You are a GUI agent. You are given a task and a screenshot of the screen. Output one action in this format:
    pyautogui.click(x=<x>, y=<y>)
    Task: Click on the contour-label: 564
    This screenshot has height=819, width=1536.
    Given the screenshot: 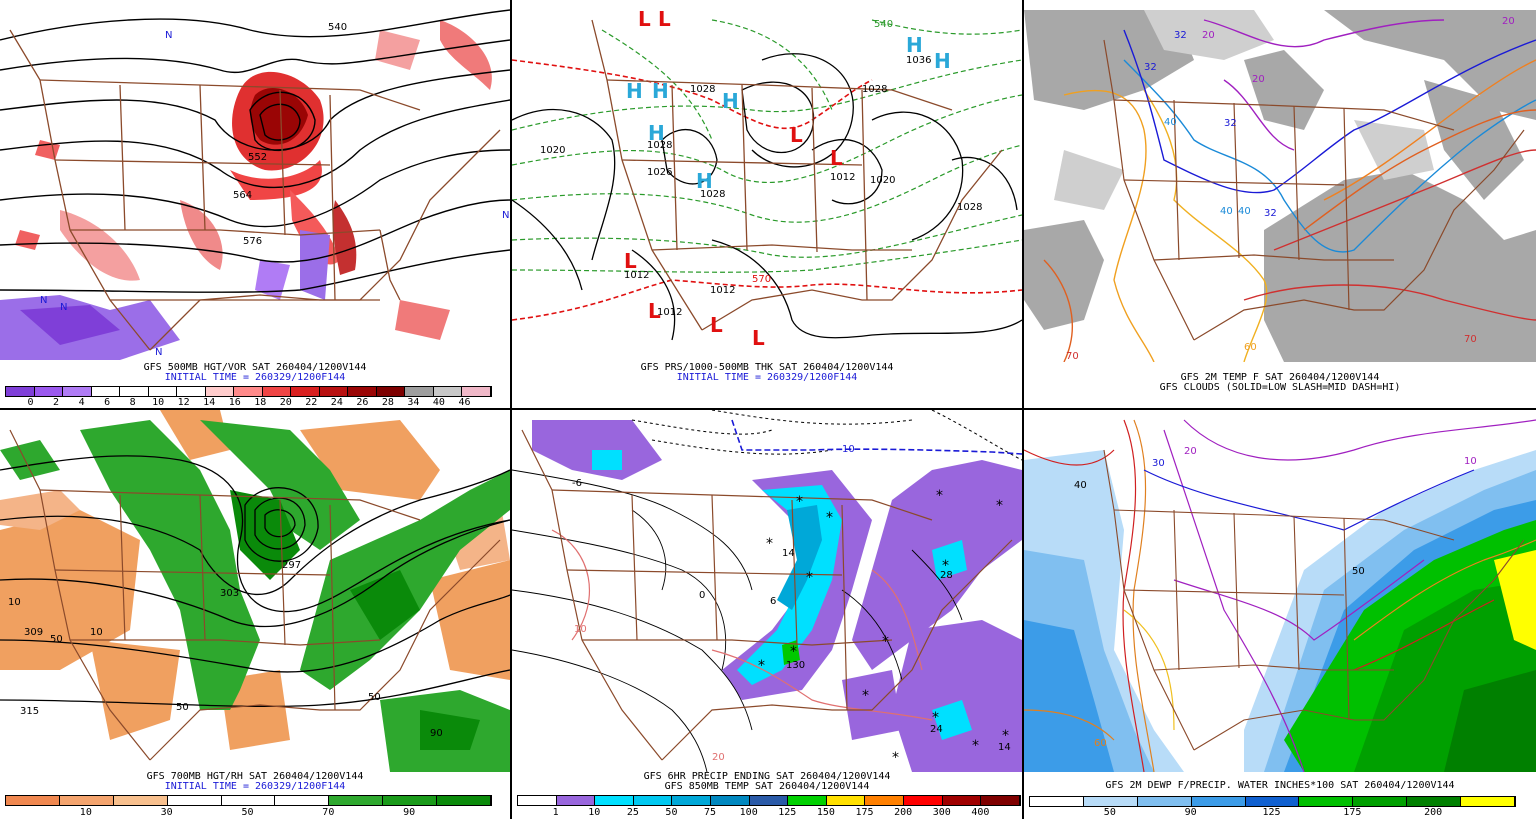 What is the action you would take?
    pyautogui.click(x=242, y=195)
    